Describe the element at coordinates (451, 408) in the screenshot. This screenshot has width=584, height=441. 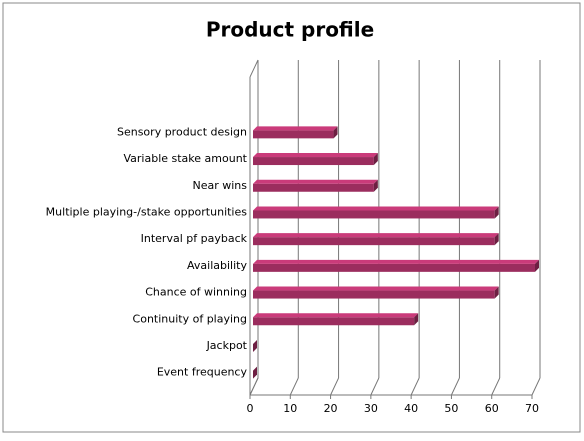
I see `x-tick-label: 50` at that location.